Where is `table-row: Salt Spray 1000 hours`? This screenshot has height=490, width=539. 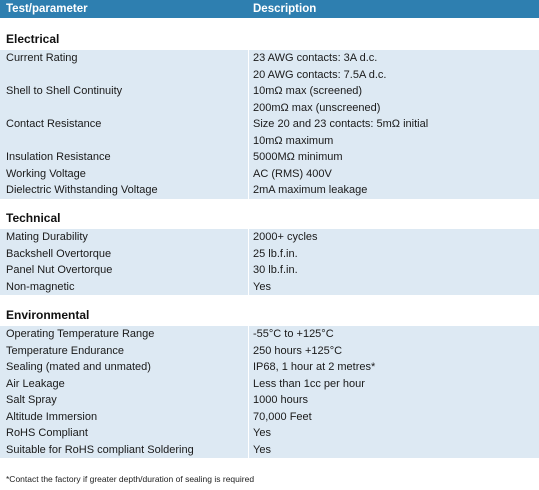
table-row: Salt Spray 1000 hours is located at coordinates (269, 400).